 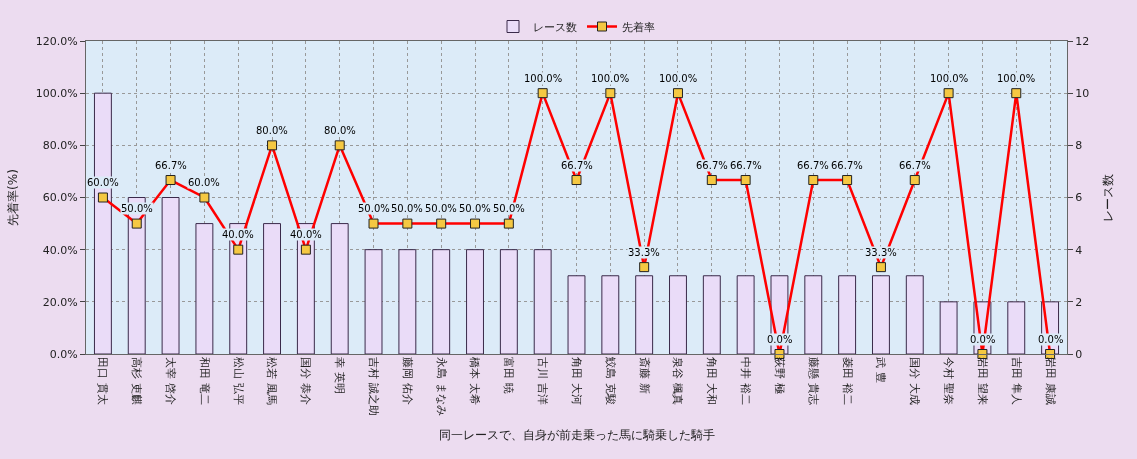 What do you see at coordinates (746, 381) in the screenshot?
I see `x-tick-label: 中井 裕二` at bounding box center [746, 381].